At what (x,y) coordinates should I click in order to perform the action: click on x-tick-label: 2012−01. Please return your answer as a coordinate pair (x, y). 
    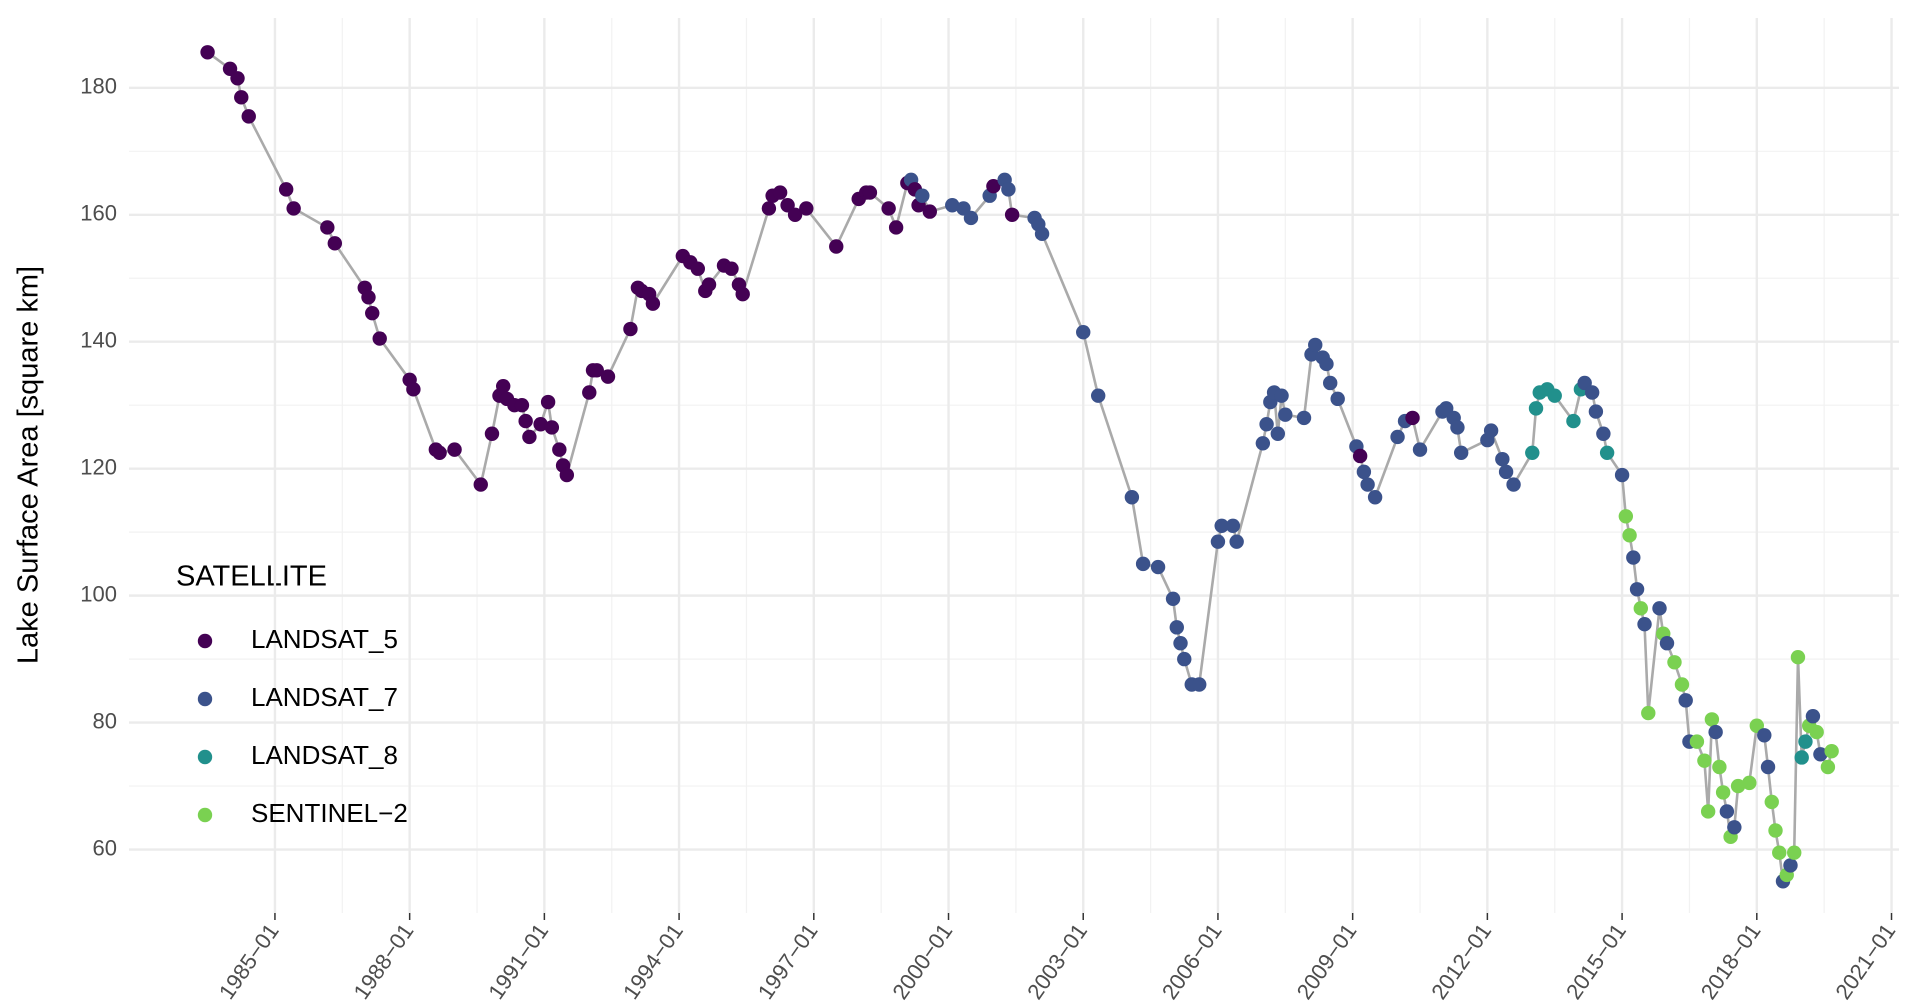
    Looking at the image, I should click on (1461, 961).